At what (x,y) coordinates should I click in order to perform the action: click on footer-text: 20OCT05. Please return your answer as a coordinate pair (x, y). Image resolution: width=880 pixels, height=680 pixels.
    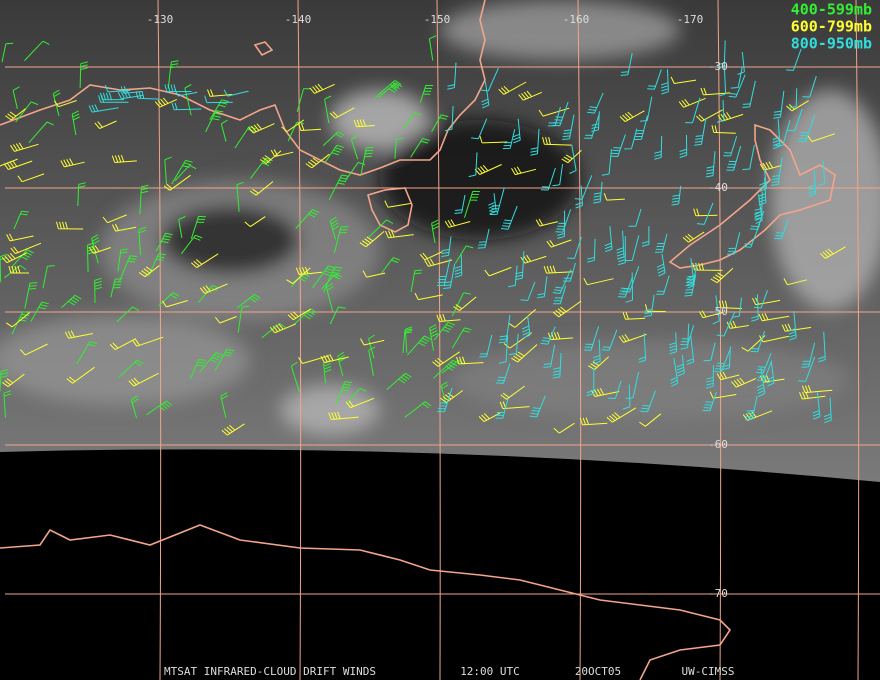
    Looking at the image, I should click on (598, 671).